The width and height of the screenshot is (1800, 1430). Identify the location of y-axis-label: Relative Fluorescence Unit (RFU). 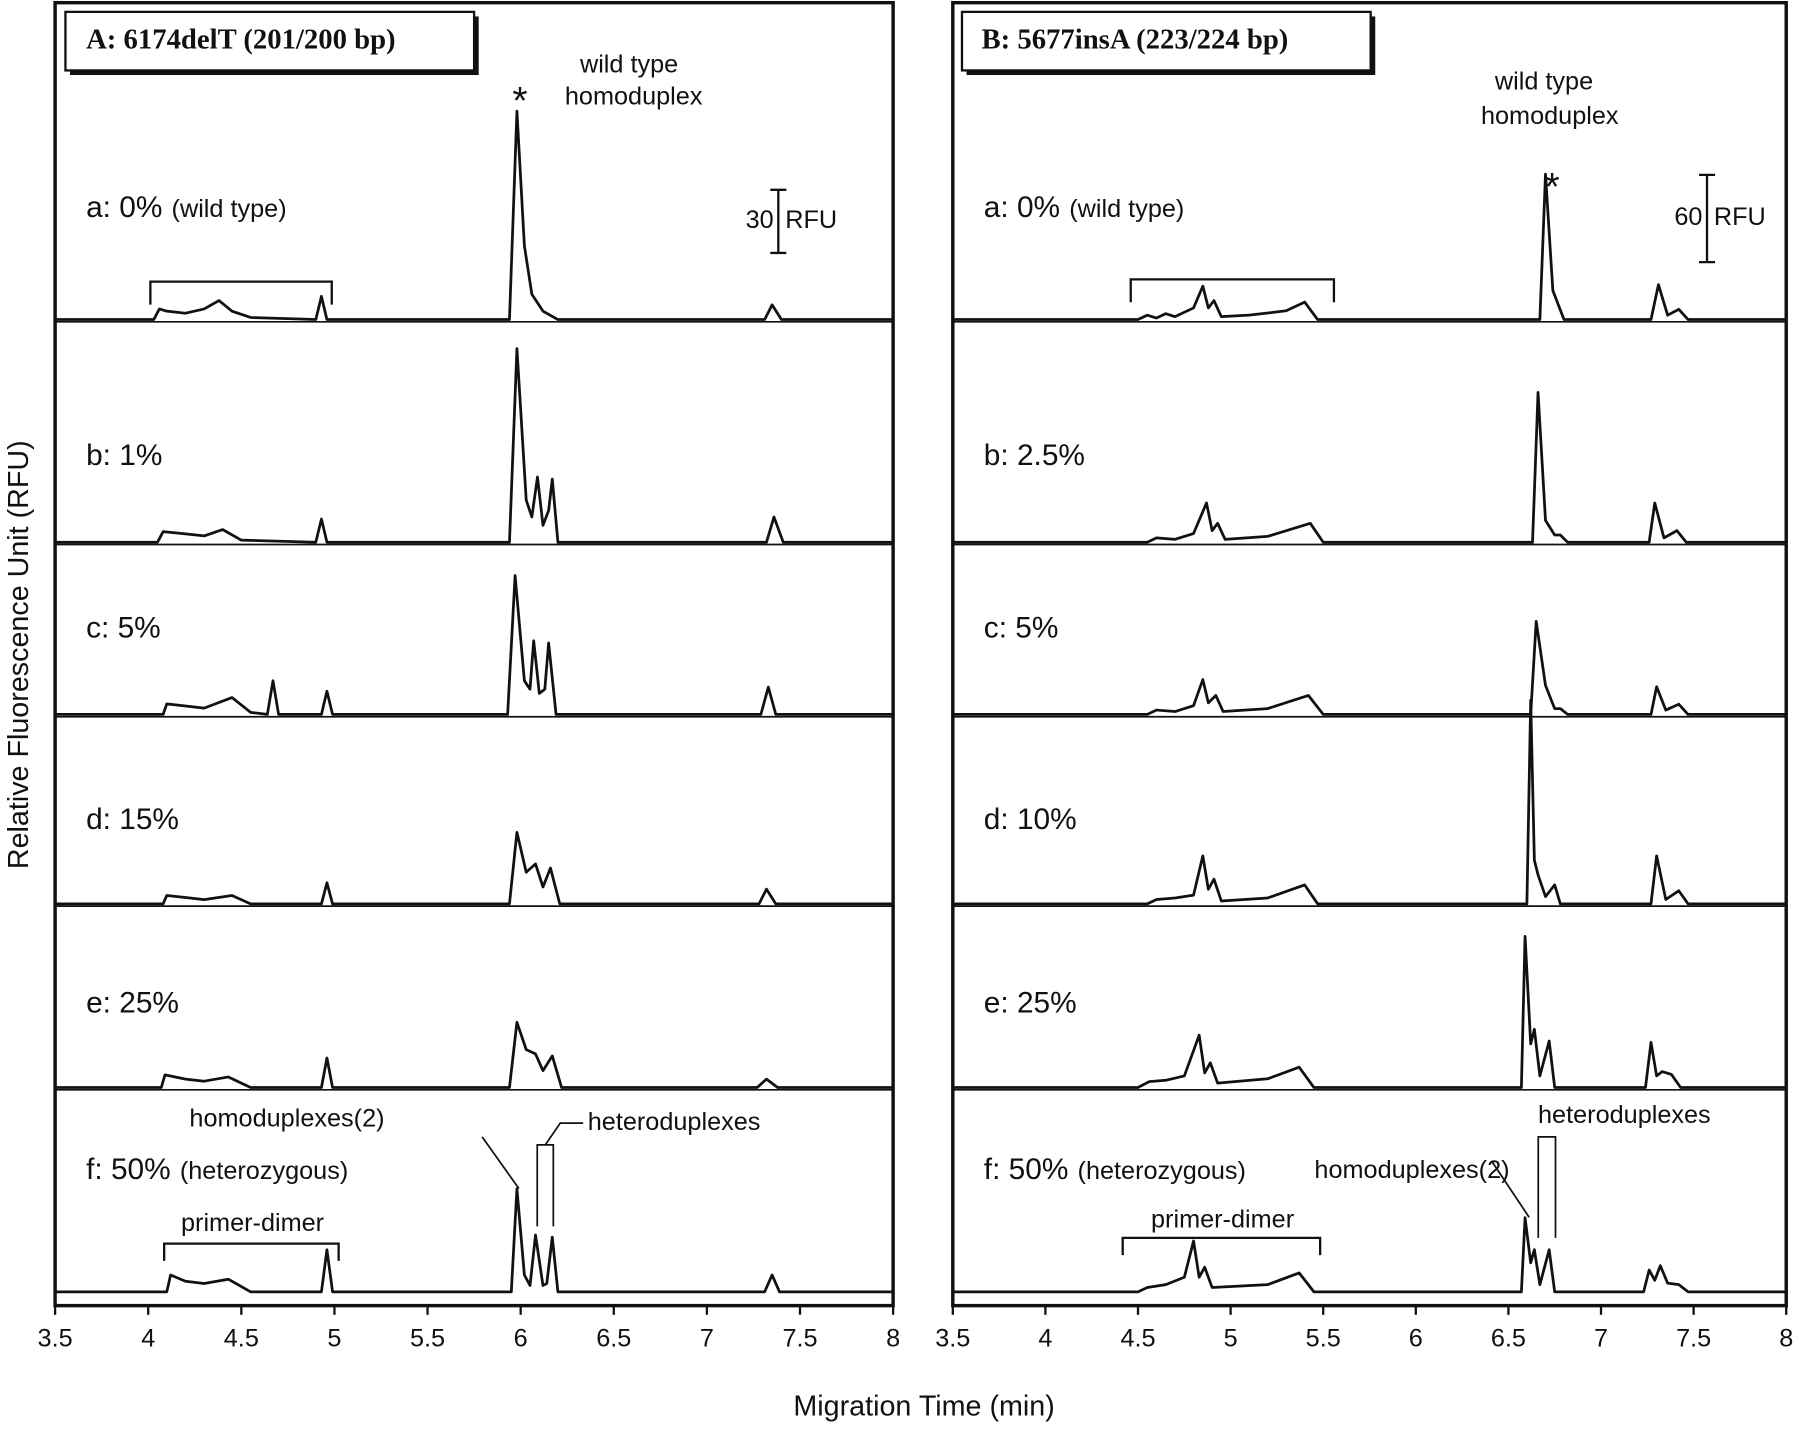
(19, 654).